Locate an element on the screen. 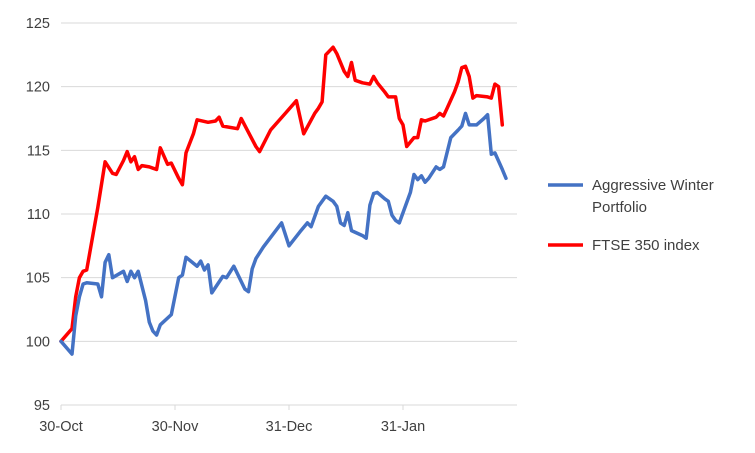 The height and width of the screenshot is (453, 755). x-tick-label: 30-Oct is located at coordinates (61, 427).